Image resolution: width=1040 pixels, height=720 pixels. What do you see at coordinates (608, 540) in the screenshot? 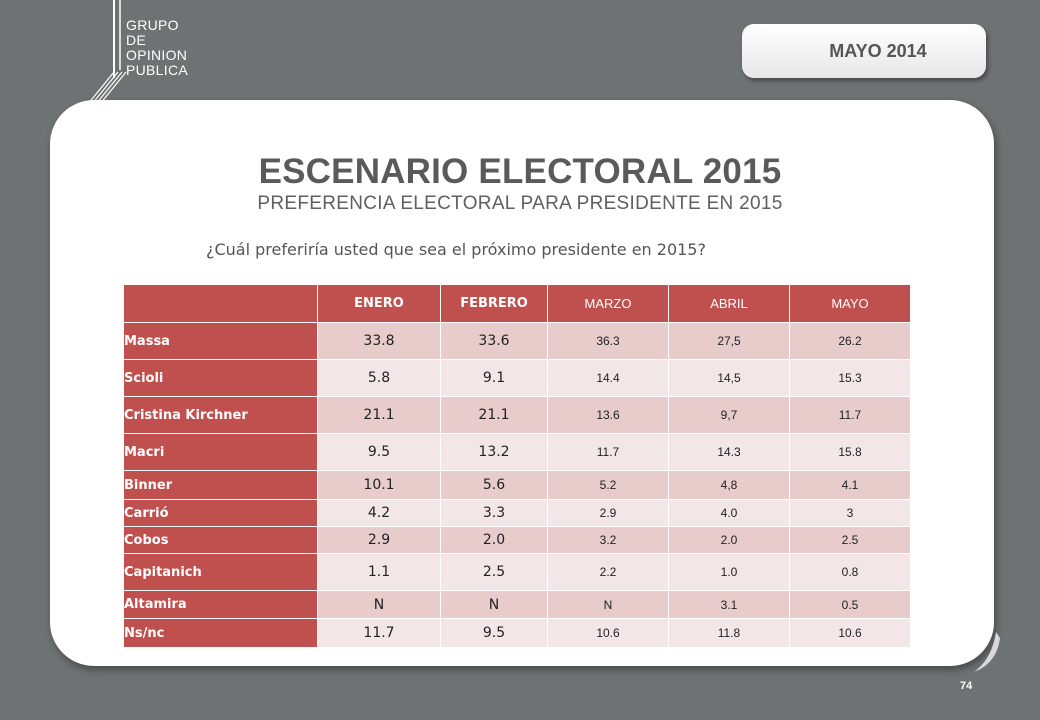
I see `value-cell: 3.2` at bounding box center [608, 540].